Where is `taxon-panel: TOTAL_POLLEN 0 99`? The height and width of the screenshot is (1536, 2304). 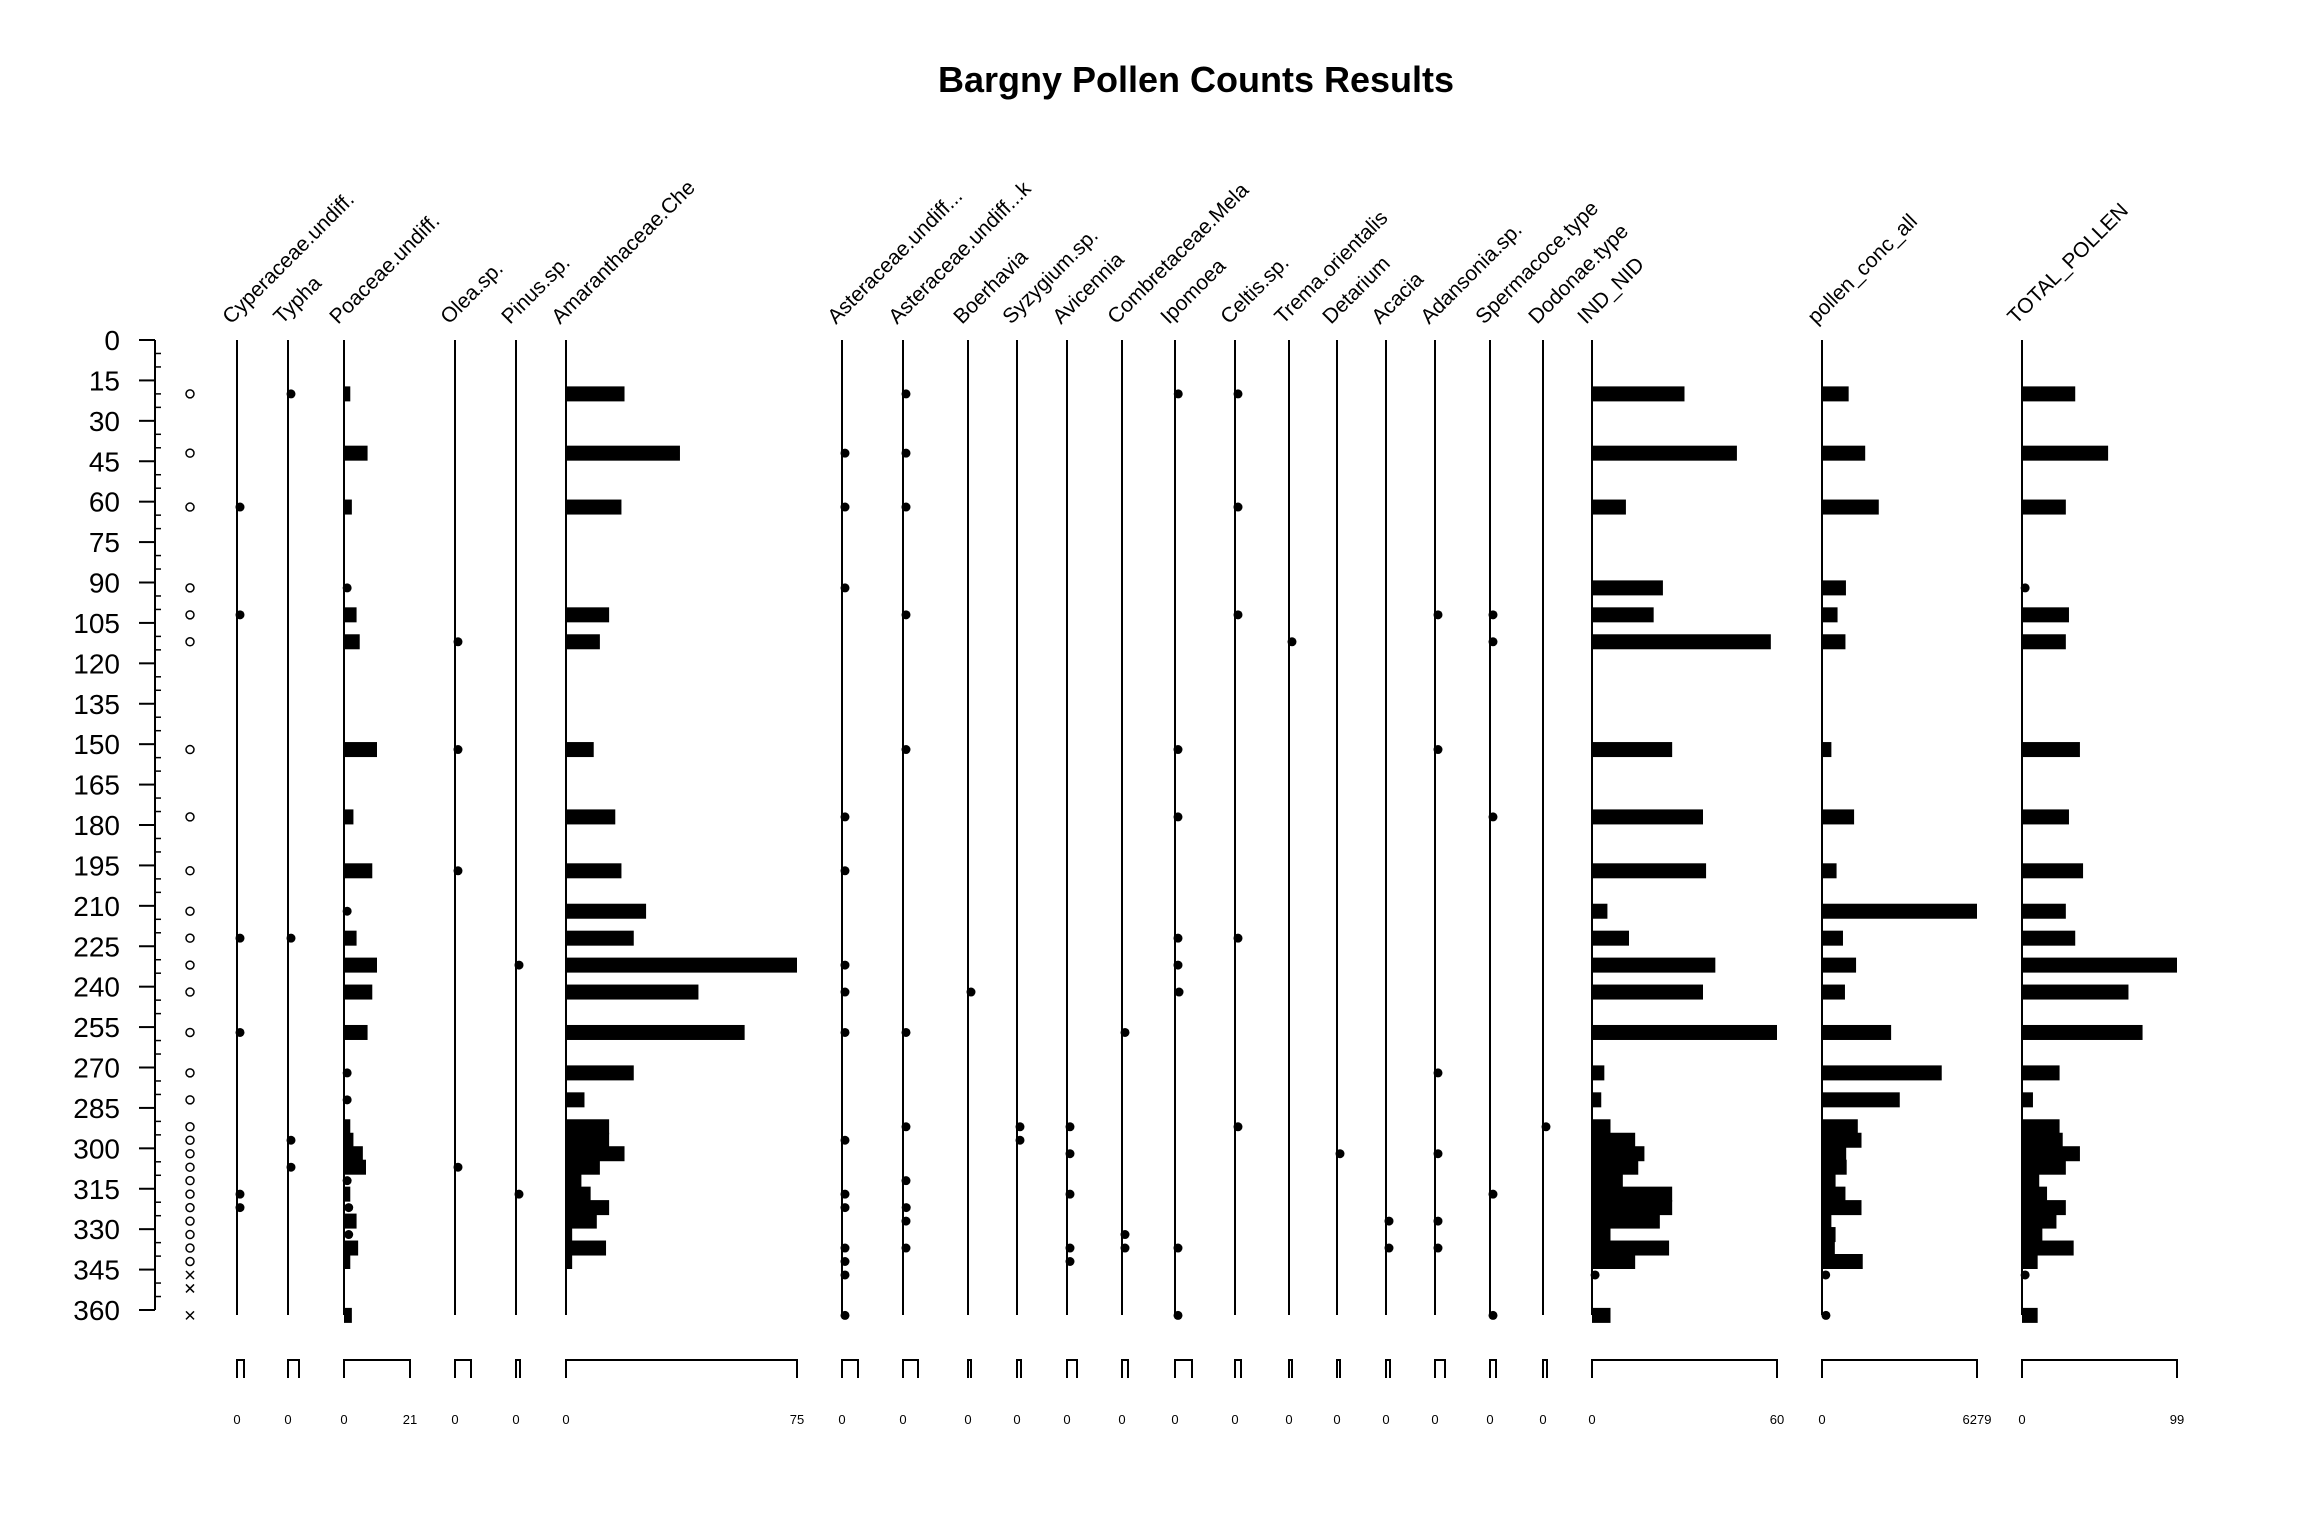
taxon-panel: TOTAL_POLLEN 0 99 is located at coordinates (2093, 813).